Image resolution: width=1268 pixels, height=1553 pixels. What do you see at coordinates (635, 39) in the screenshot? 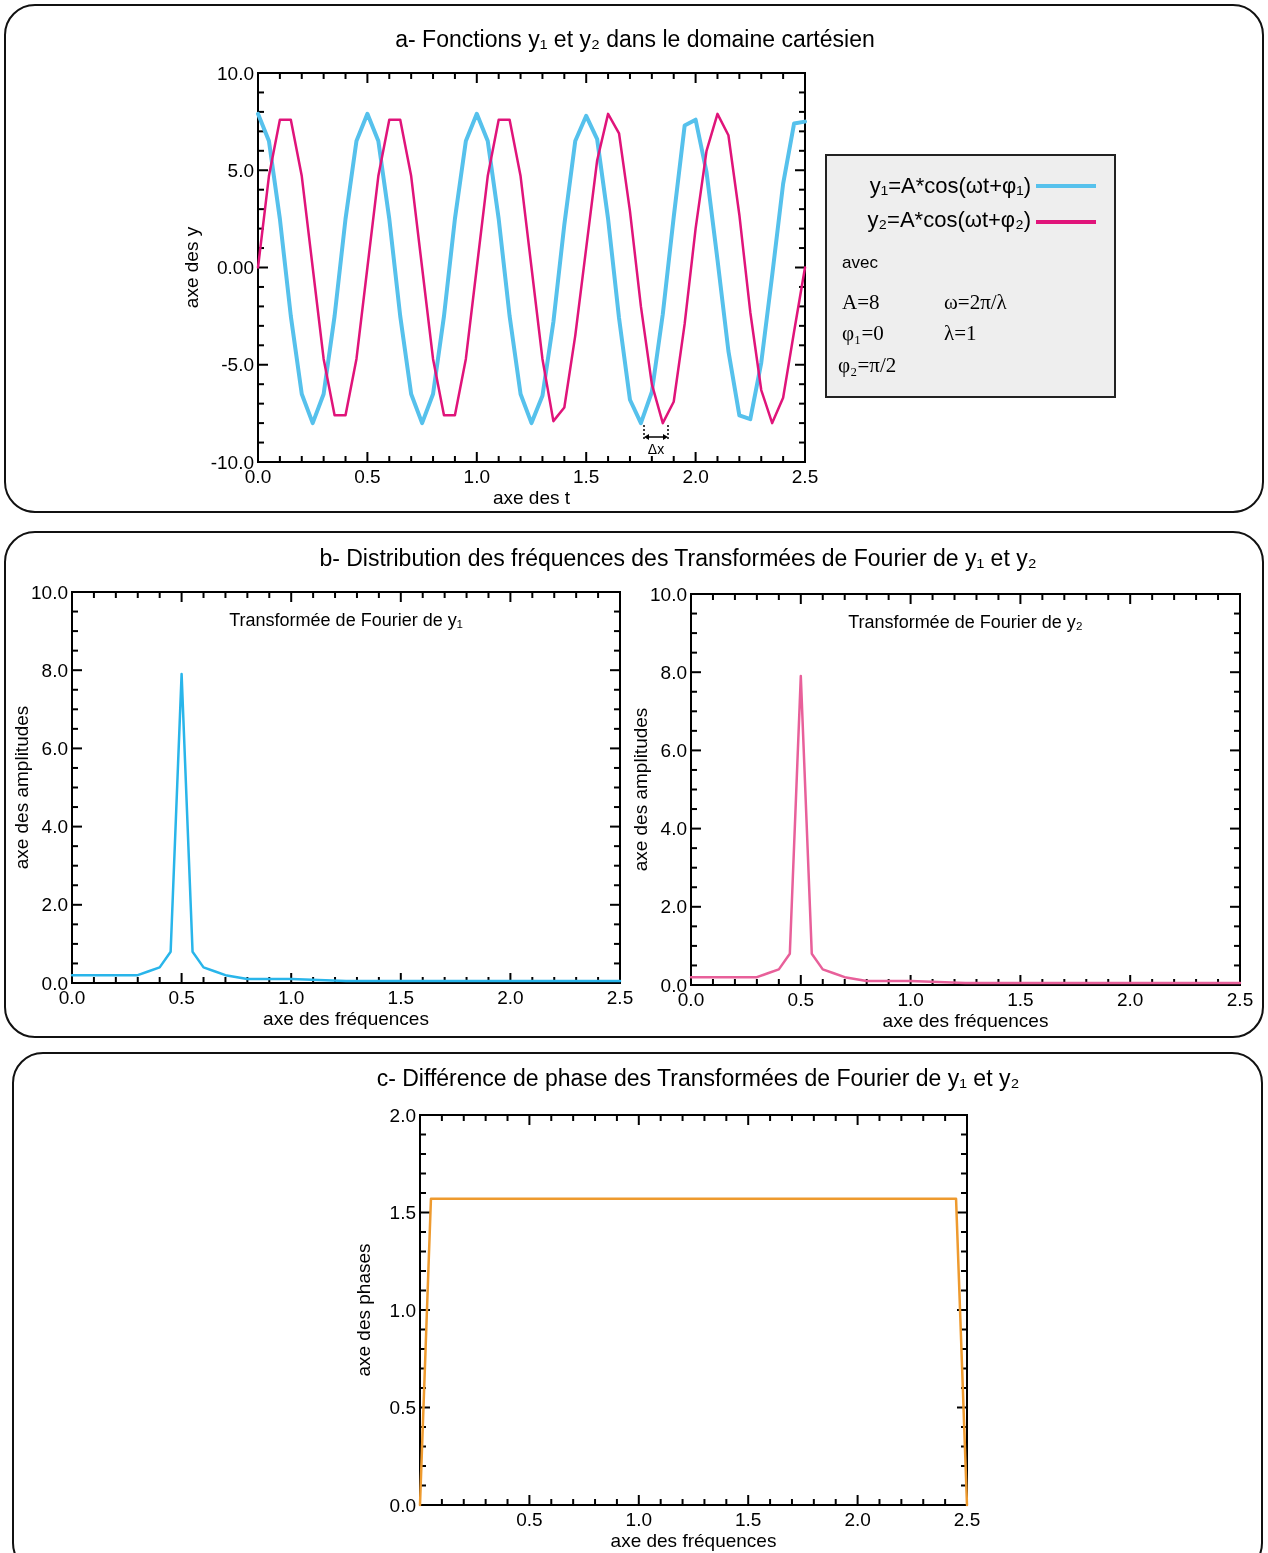
I see `chart-title: a- Fonctions y₁ et y₂ dans le domaine cartésien` at bounding box center [635, 39].